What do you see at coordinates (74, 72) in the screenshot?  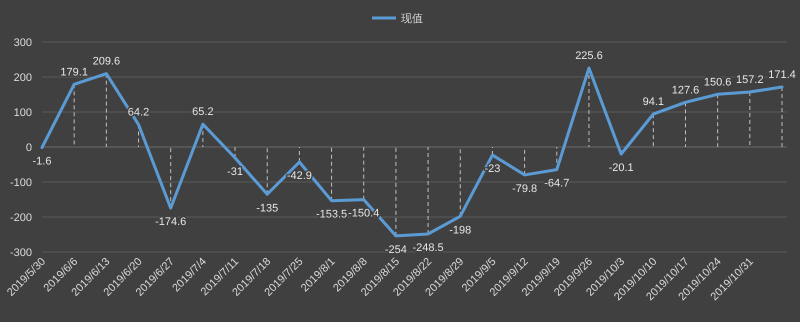 I see `data-label: 179.1` at bounding box center [74, 72].